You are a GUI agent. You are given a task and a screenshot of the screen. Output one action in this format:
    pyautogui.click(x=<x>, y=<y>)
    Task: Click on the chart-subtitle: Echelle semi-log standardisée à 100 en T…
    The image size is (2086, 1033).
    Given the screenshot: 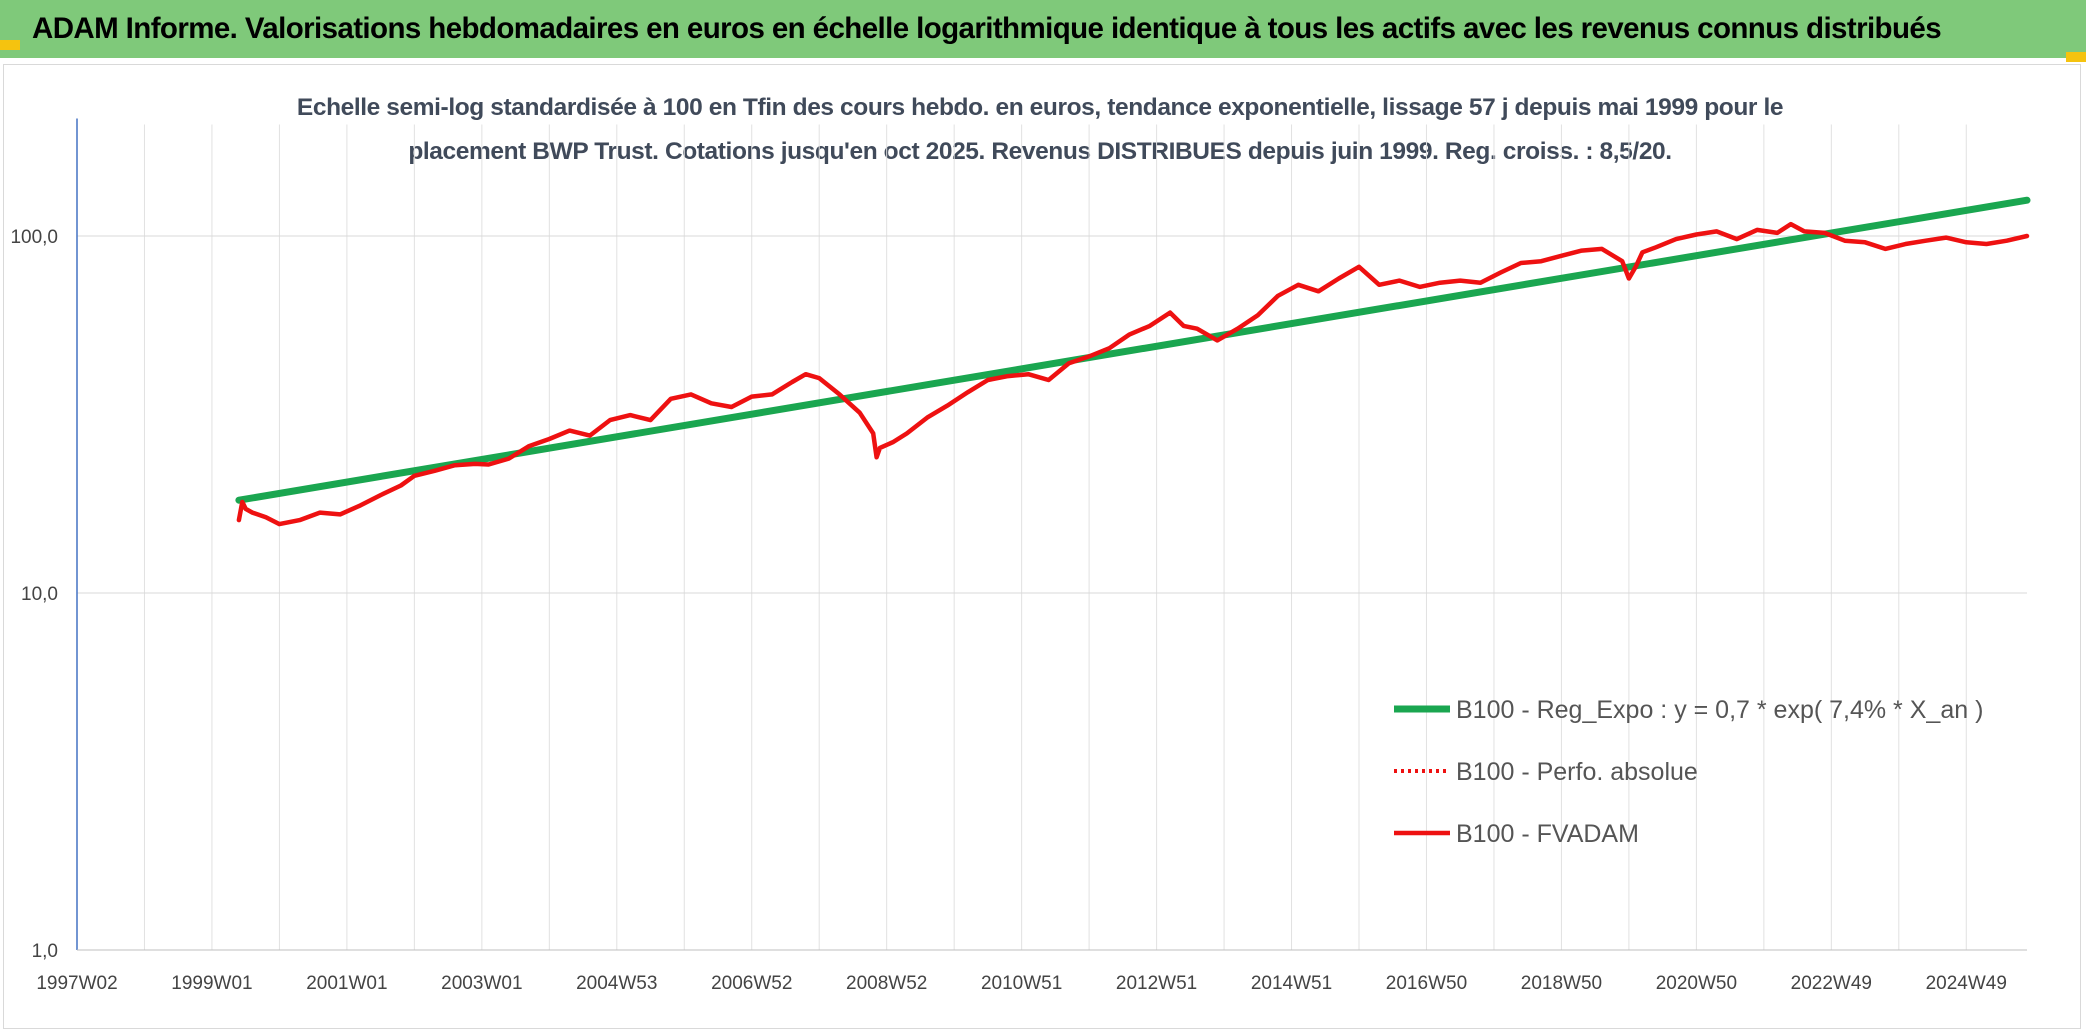 What is the action you would take?
    pyautogui.click(x=1040, y=130)
    